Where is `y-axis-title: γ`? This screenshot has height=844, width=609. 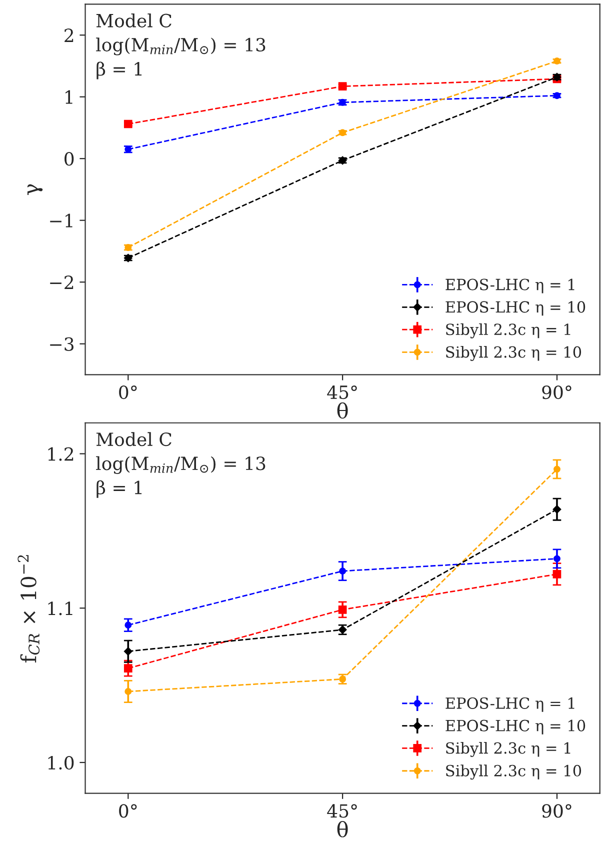 y-axis-title: γ is located at coordinates (35, 189).